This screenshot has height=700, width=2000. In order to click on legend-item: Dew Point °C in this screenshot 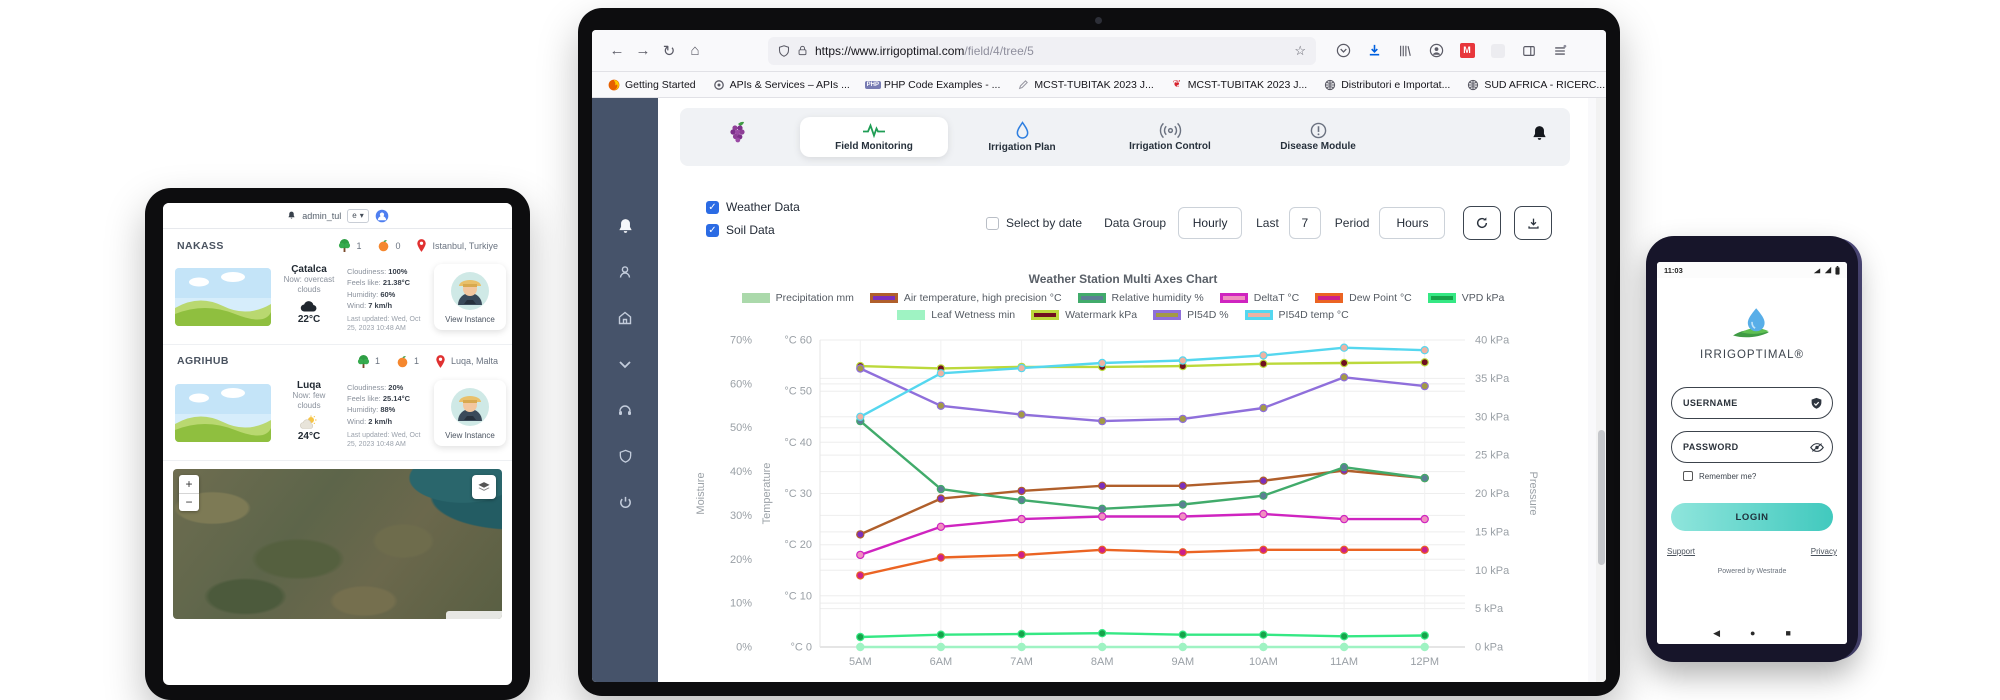, I will do `click(1363, 298)`.